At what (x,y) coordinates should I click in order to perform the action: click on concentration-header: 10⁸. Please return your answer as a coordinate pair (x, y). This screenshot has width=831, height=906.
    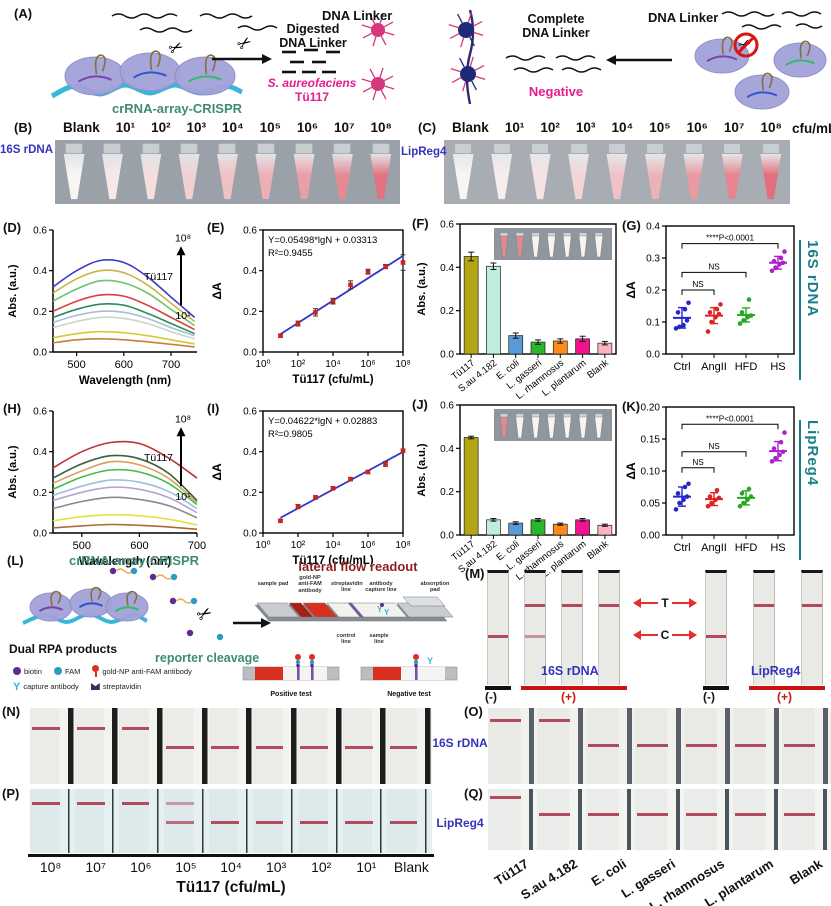
    Looking at the image, I should click on (381, 127).